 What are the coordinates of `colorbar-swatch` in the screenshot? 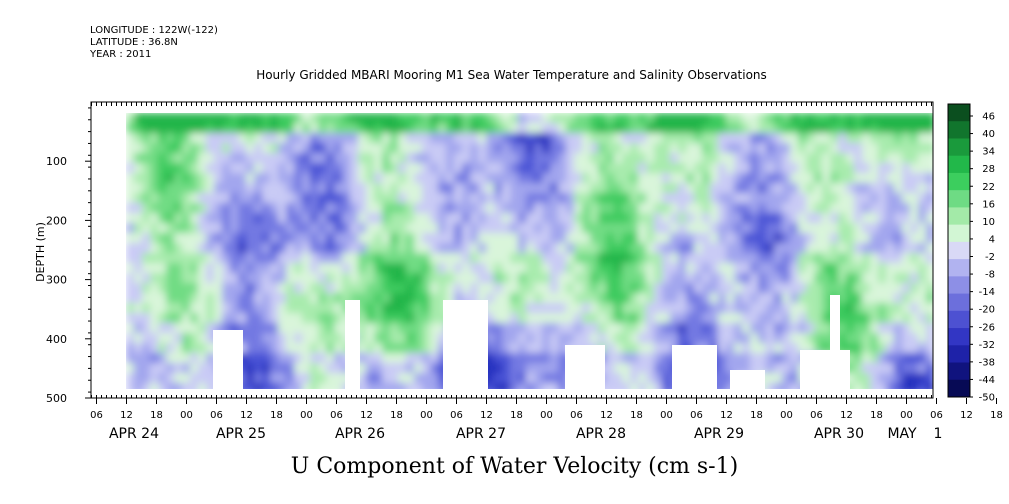 It's located at (959, 199).